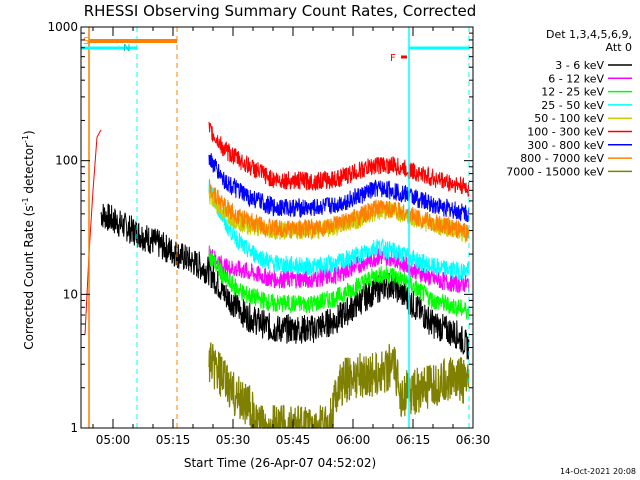  What do you see at coordinates (74, 428) in the screenshot?
I see `y-tick-label-0: 1` at bounding box center [74, 428].